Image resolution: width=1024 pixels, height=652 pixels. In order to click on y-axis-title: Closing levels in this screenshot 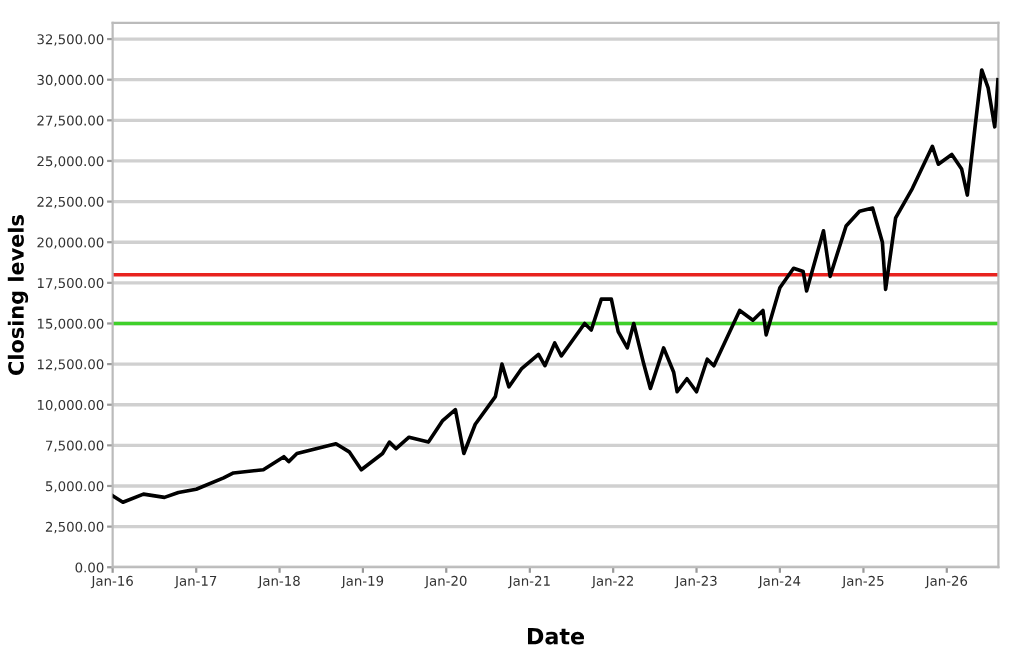, I will do `click(18, 295)`.